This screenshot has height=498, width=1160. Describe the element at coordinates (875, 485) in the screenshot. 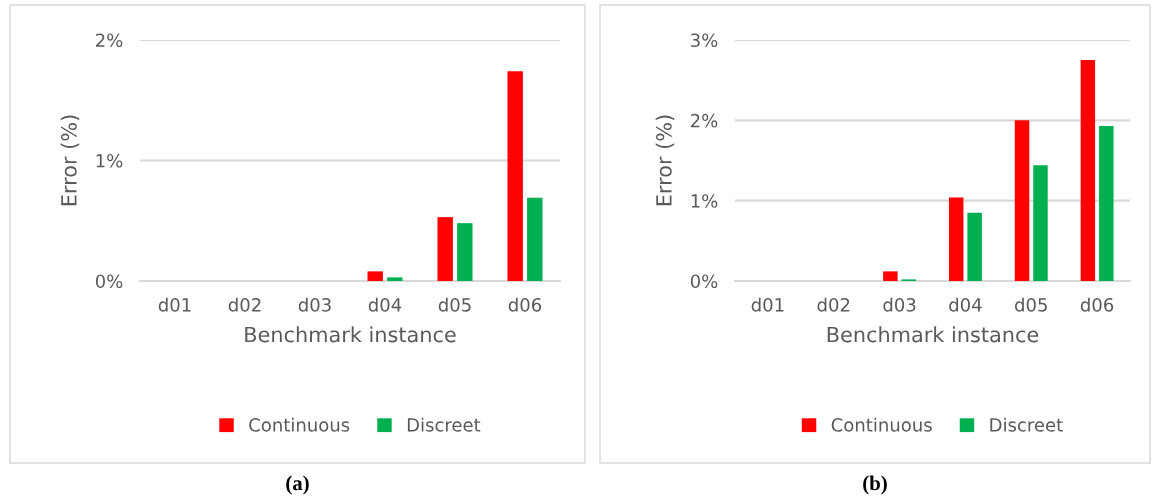

I see `text: (b)` at that location.